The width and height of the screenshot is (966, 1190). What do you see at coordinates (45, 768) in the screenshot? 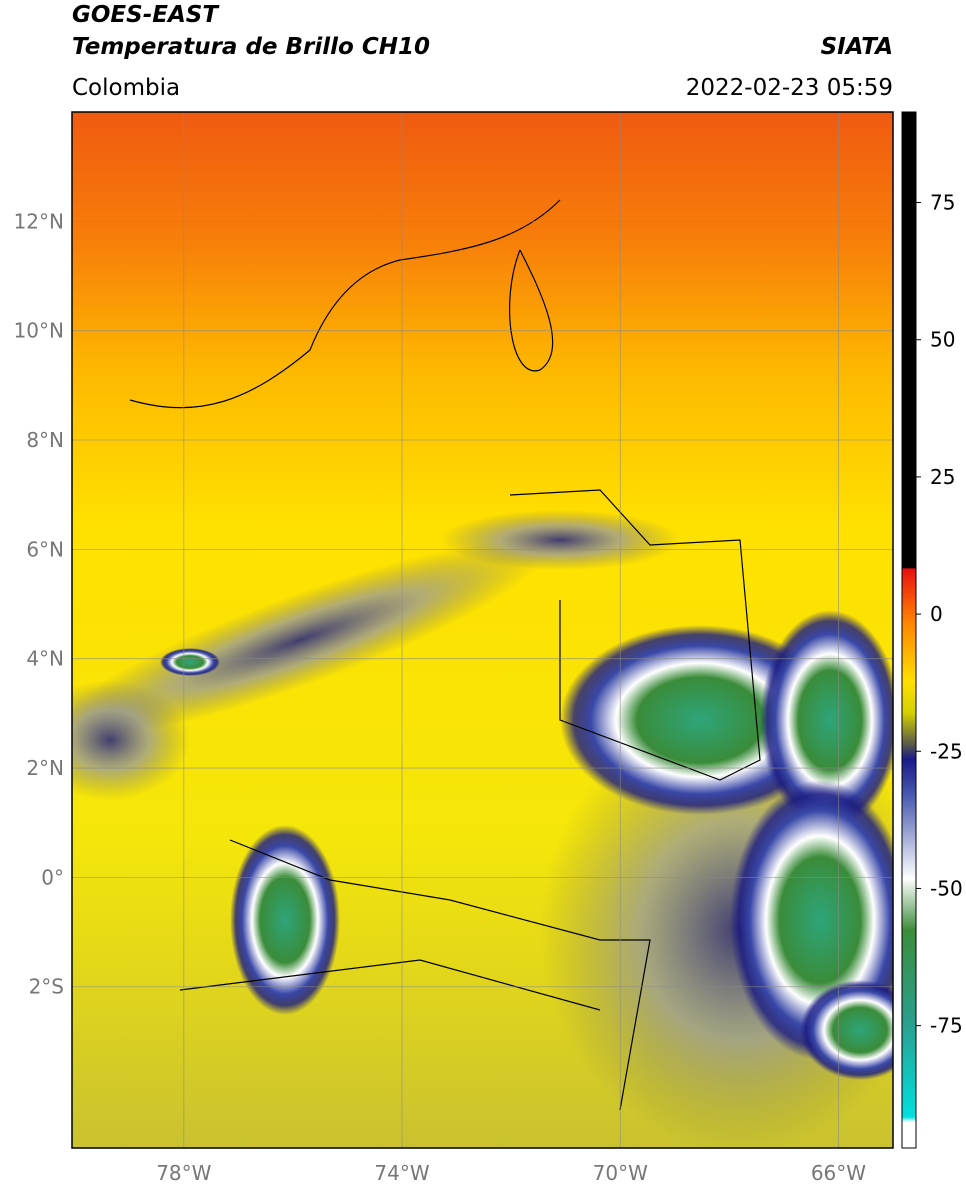
I see `y-tick-label: 2°N` at bounding box center [45, 768].